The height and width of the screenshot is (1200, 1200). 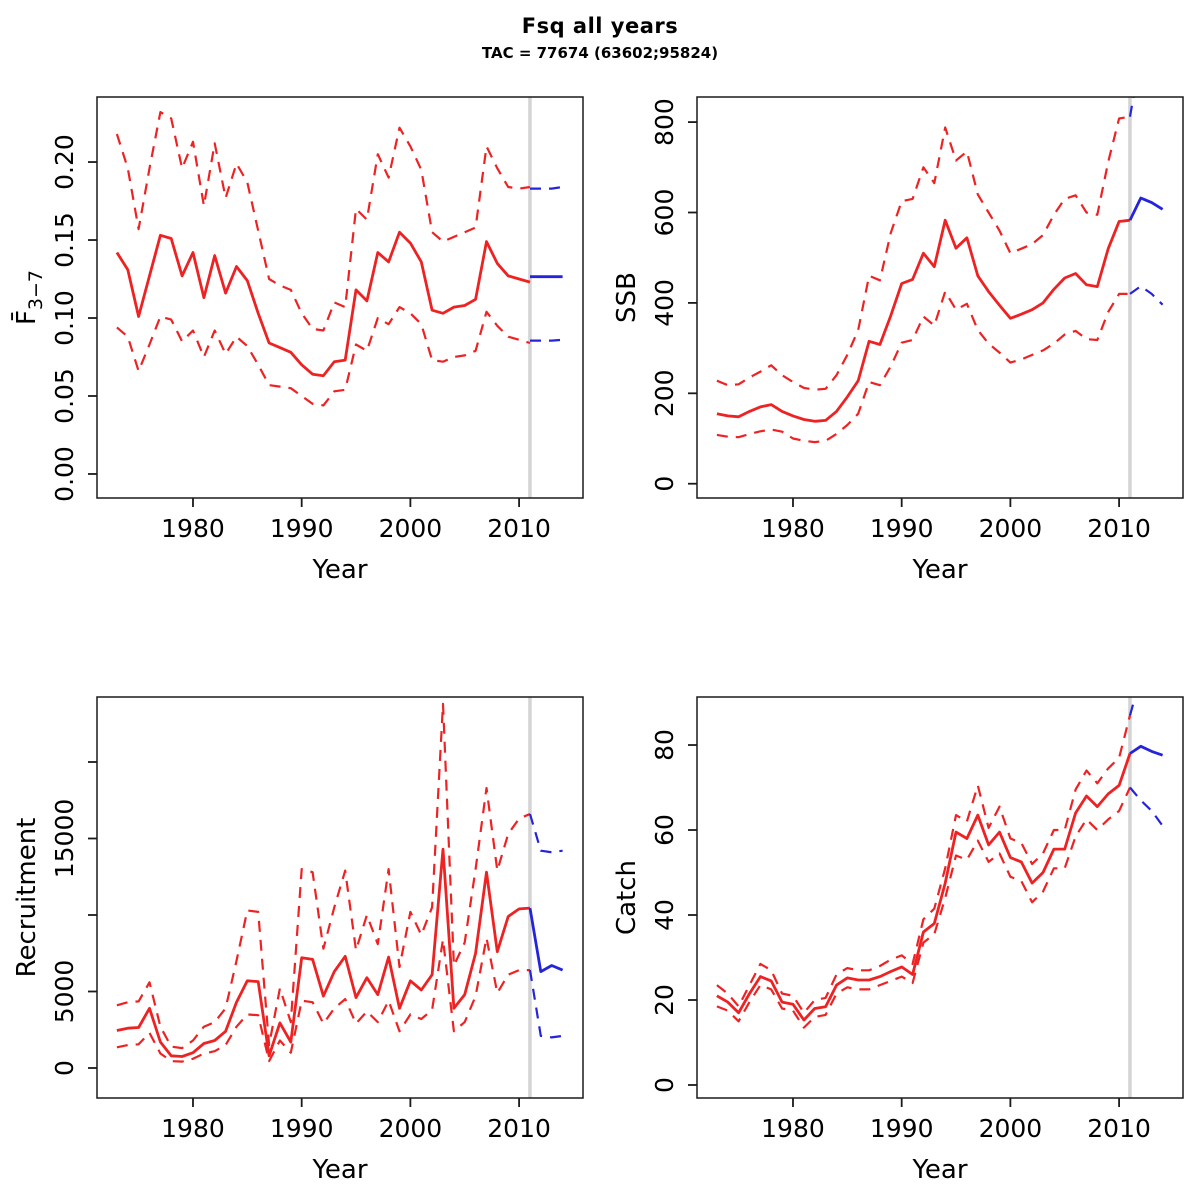 I want to click on panel-catch-forecast-median-line, so click(x=1146, y=750).